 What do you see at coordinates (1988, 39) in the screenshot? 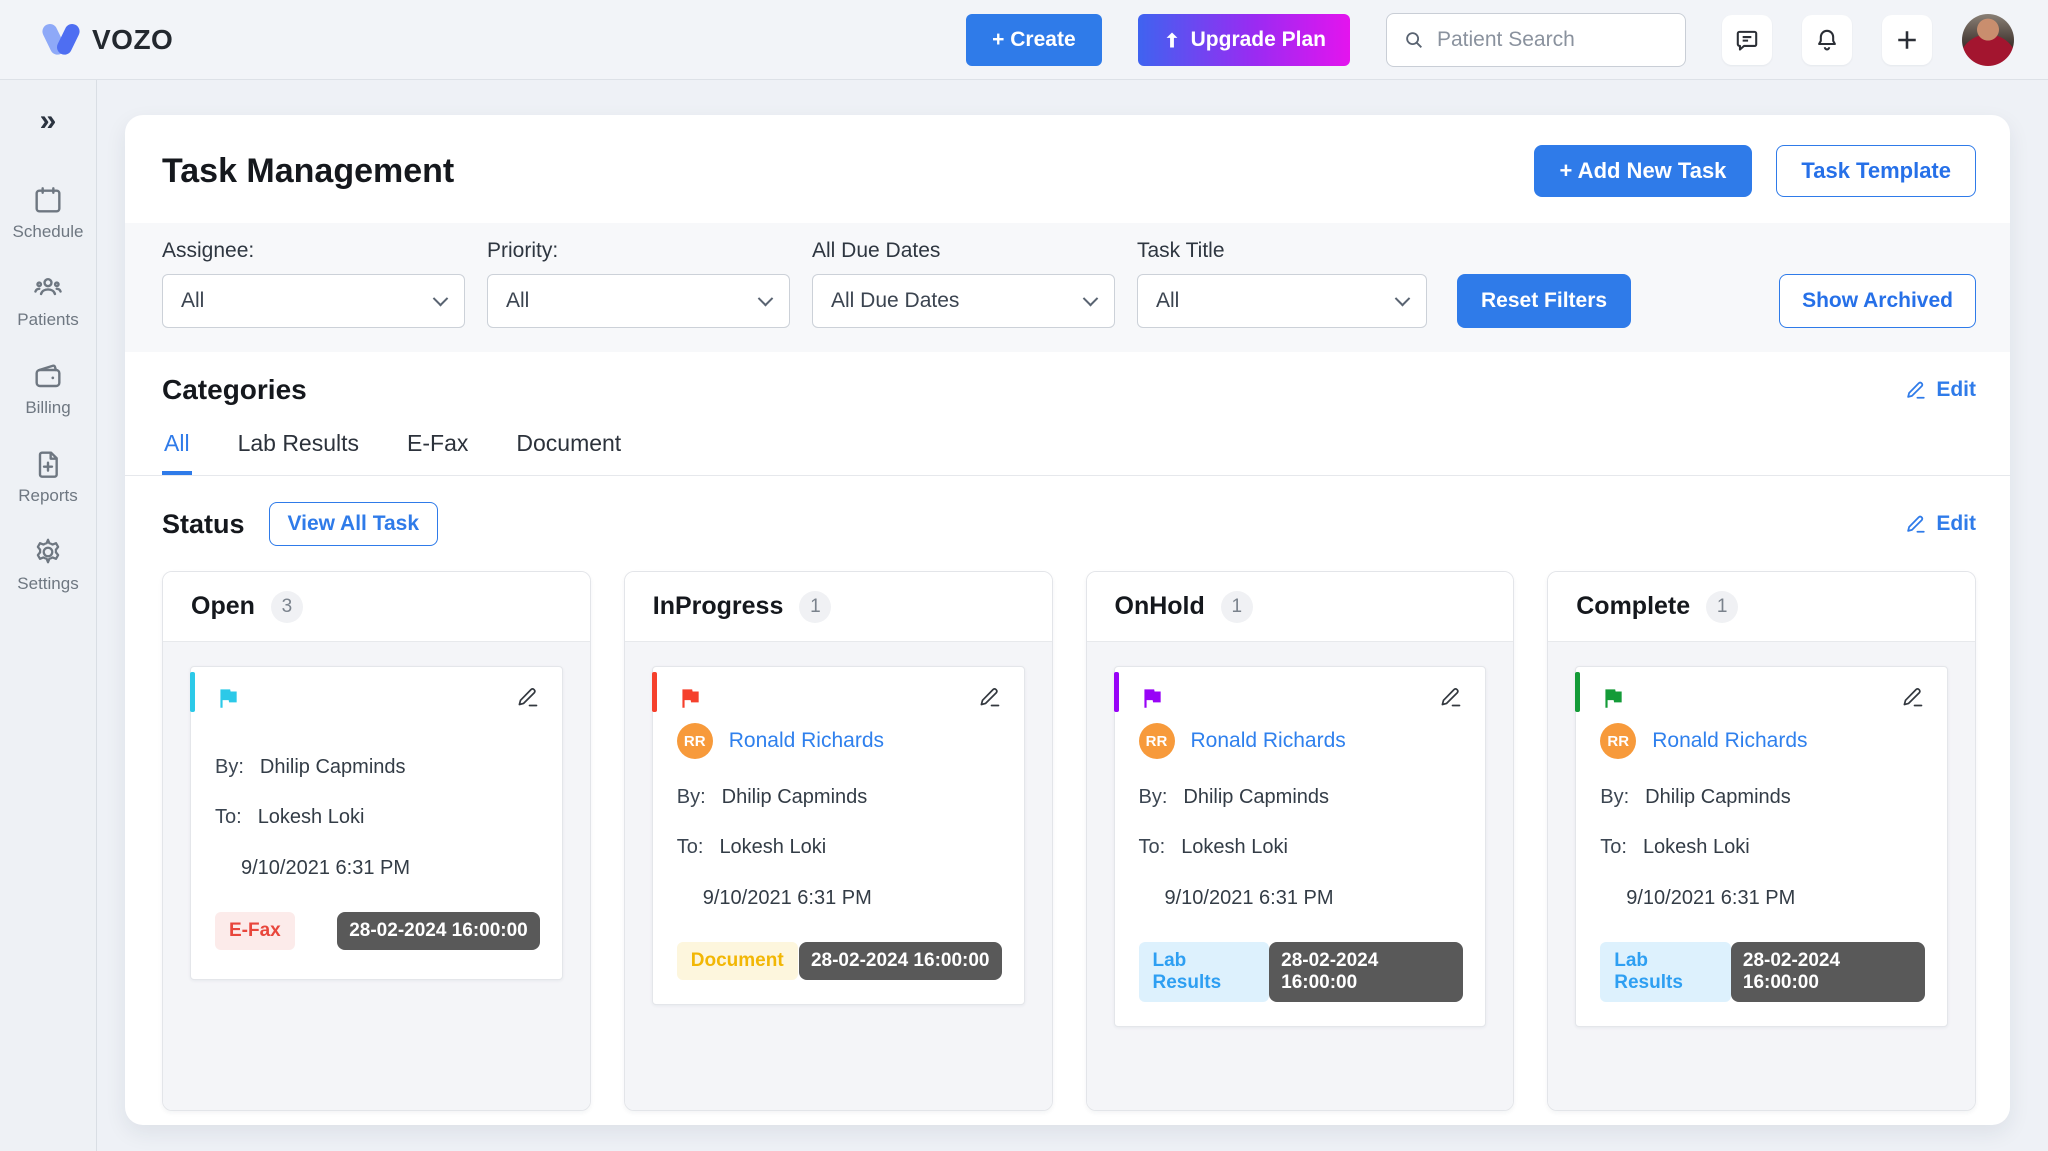
I see `user-avatar` at bounding box center [1988, 39].